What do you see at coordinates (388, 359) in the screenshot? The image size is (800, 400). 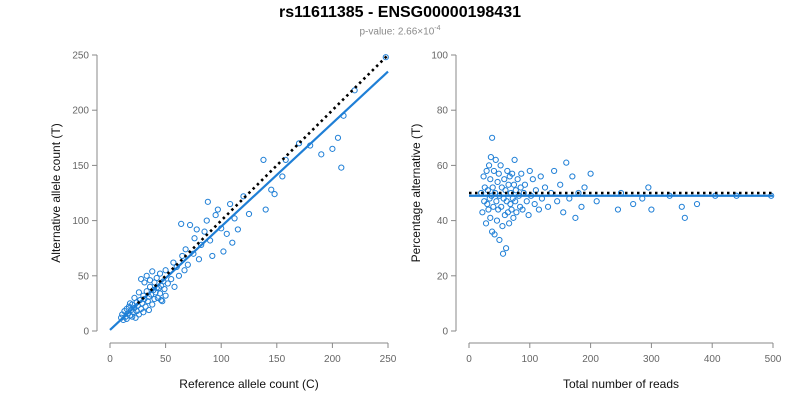 I see `x-tick-label: 250` at bounding box center [388, 359].